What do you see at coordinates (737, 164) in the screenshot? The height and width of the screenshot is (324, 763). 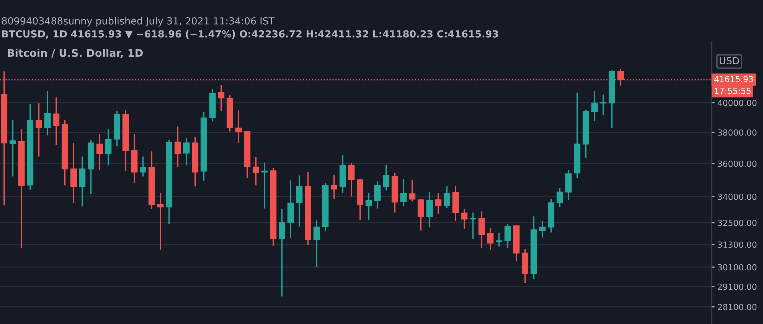 I see `y-tick-label: 36000.00` at bounding box center [737, 164].